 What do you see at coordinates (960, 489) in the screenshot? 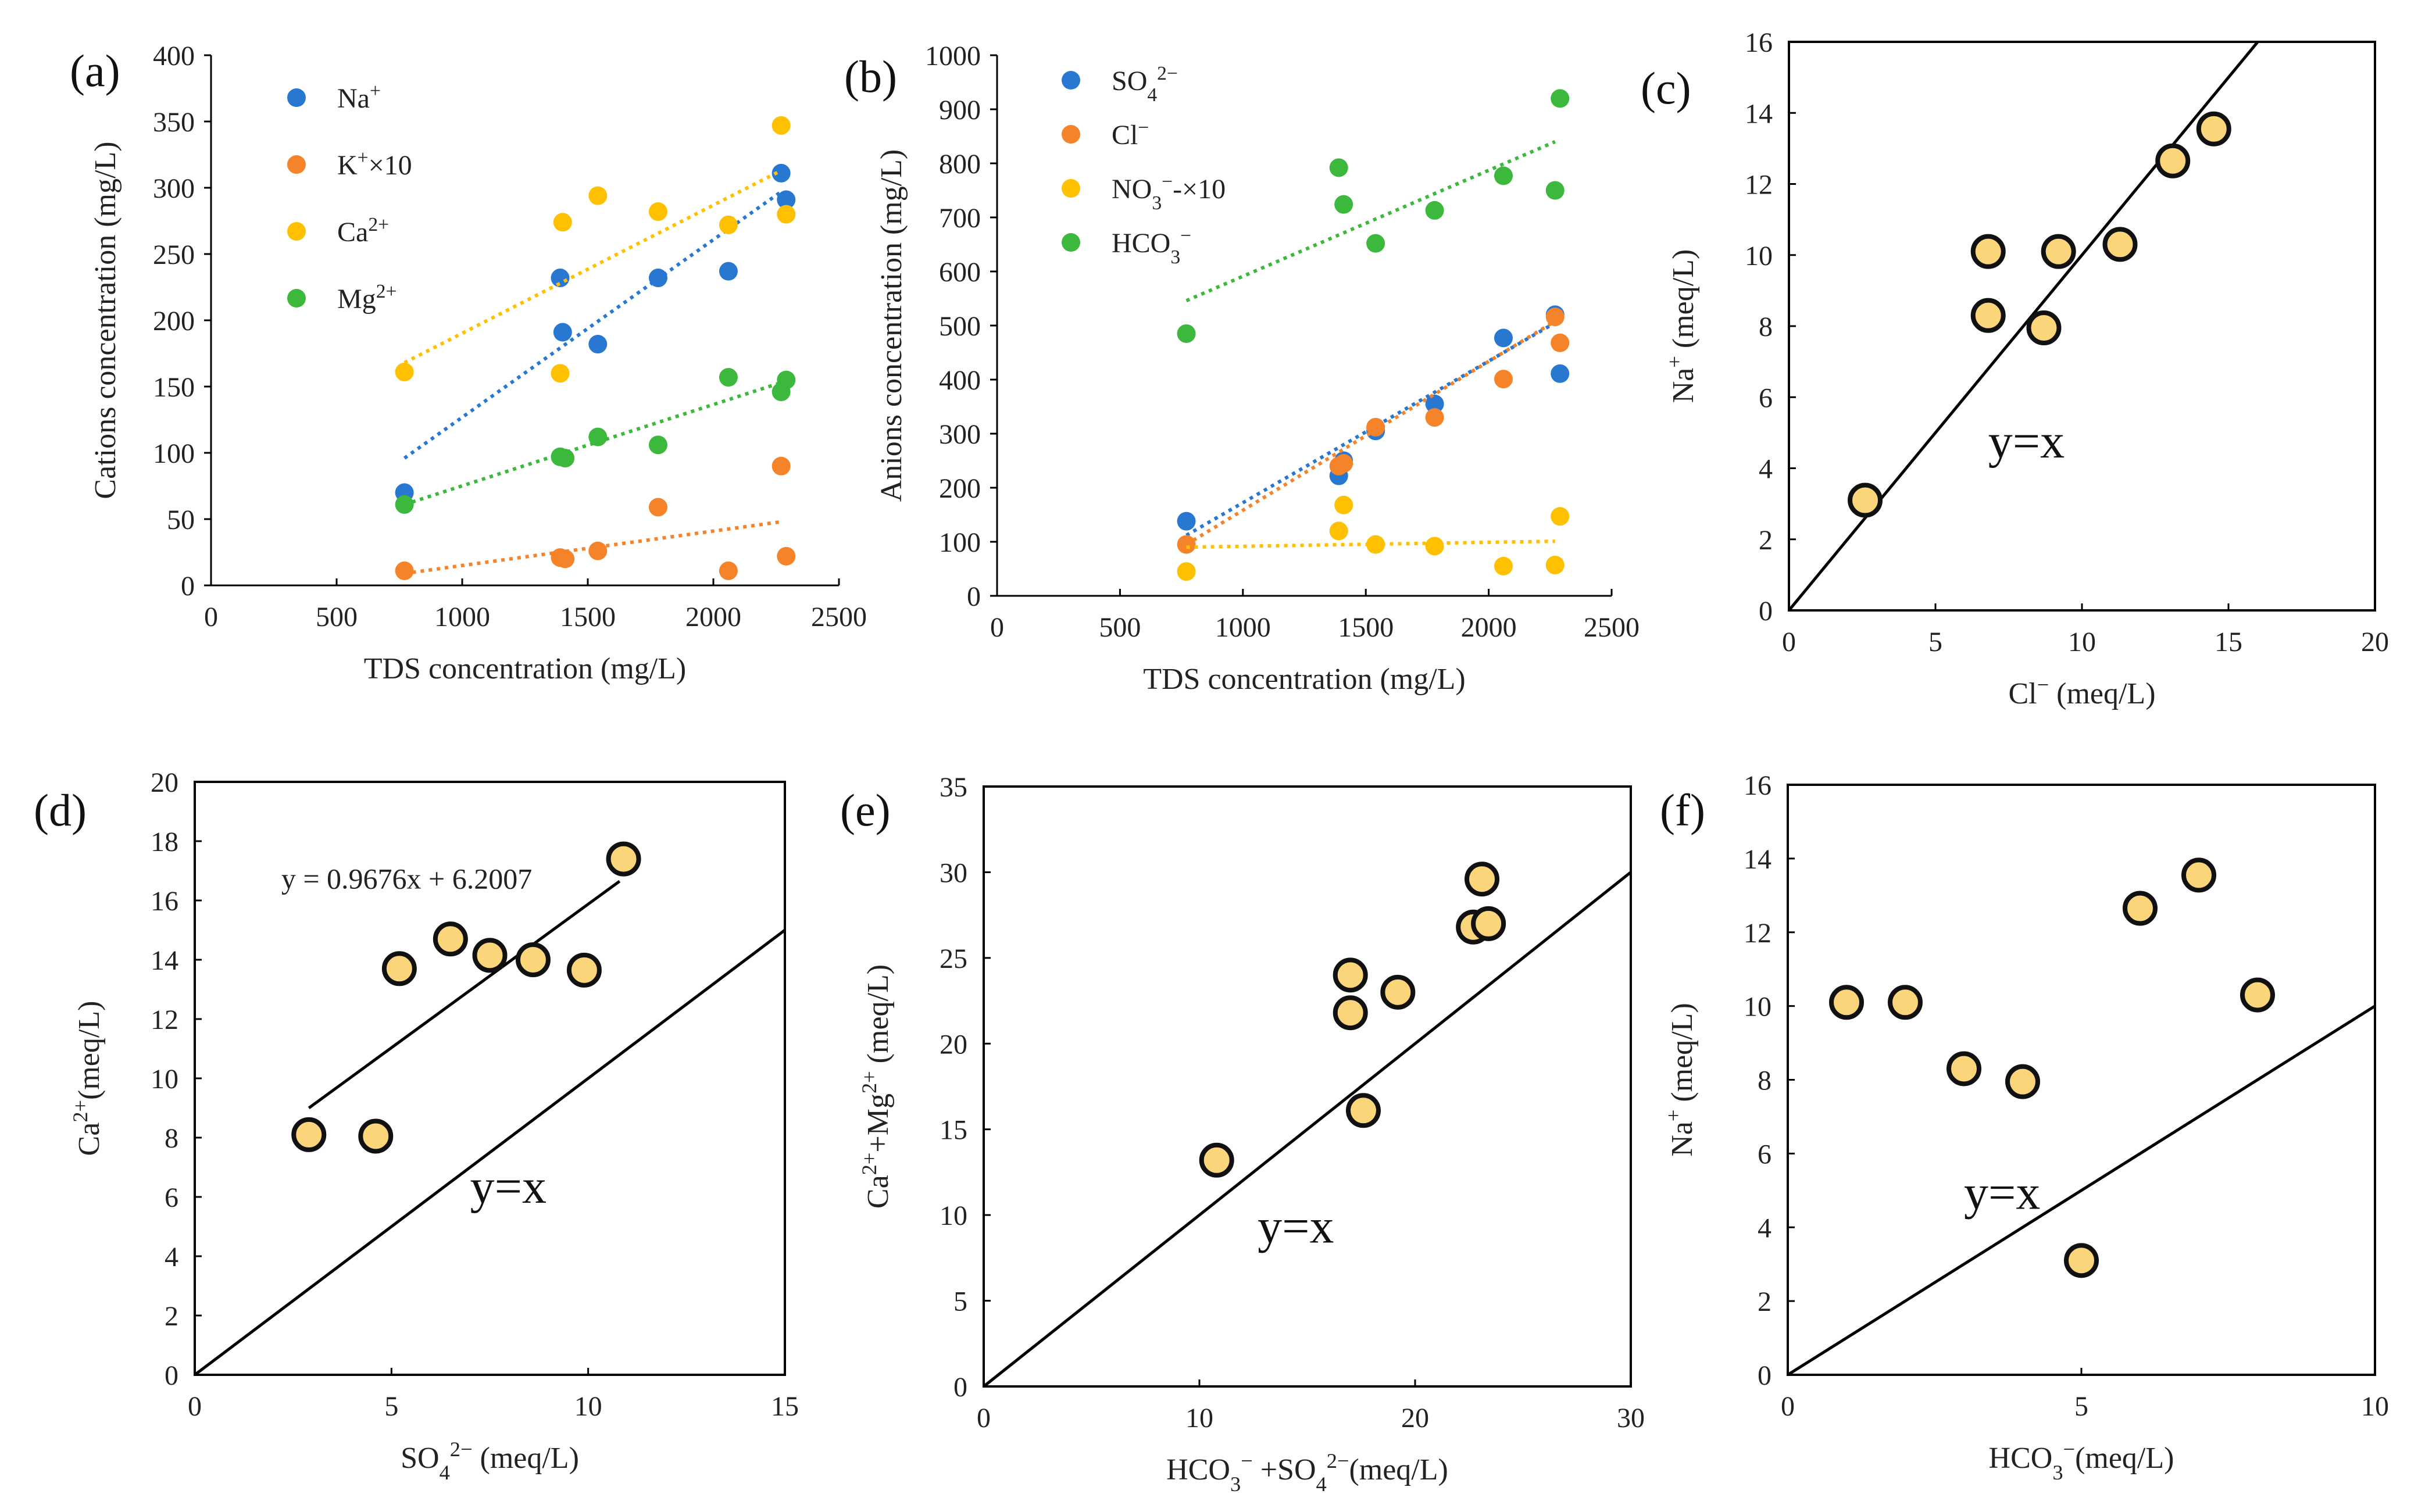
I see `y-tick-label: 200` at bounding box center [960, 489].